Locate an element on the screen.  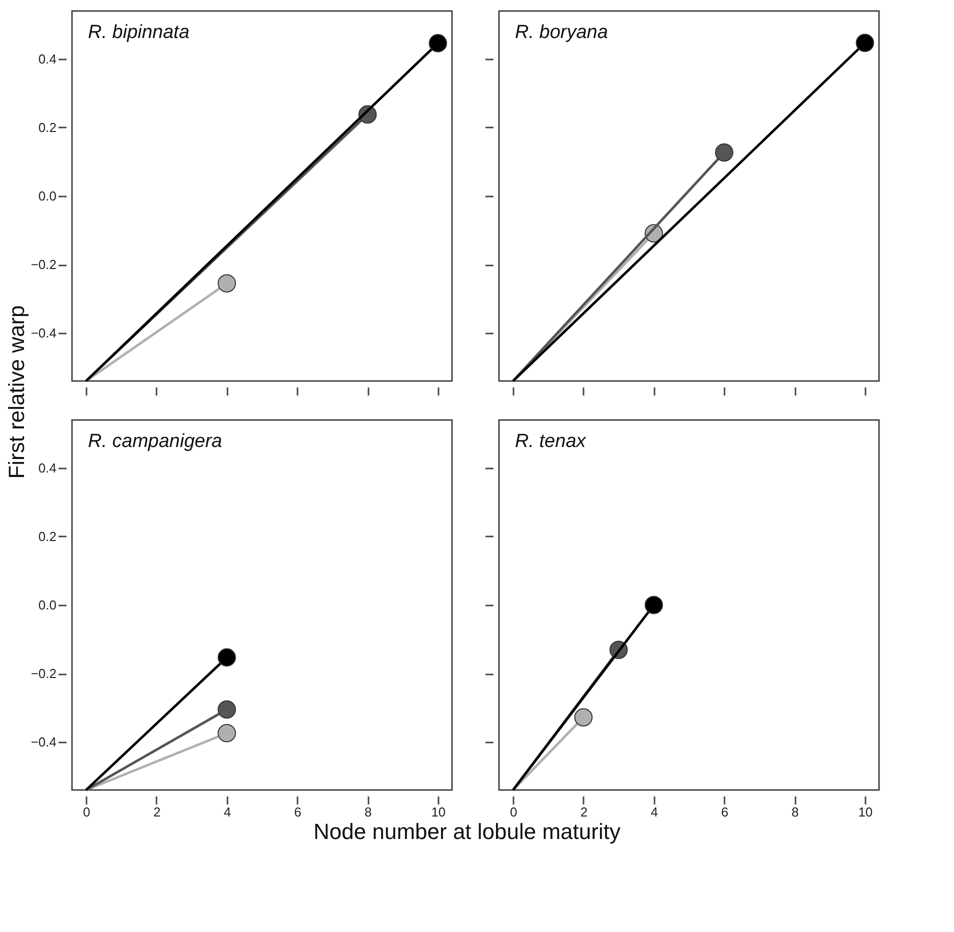
text: R. boryana is located at coordinates (561, 32).